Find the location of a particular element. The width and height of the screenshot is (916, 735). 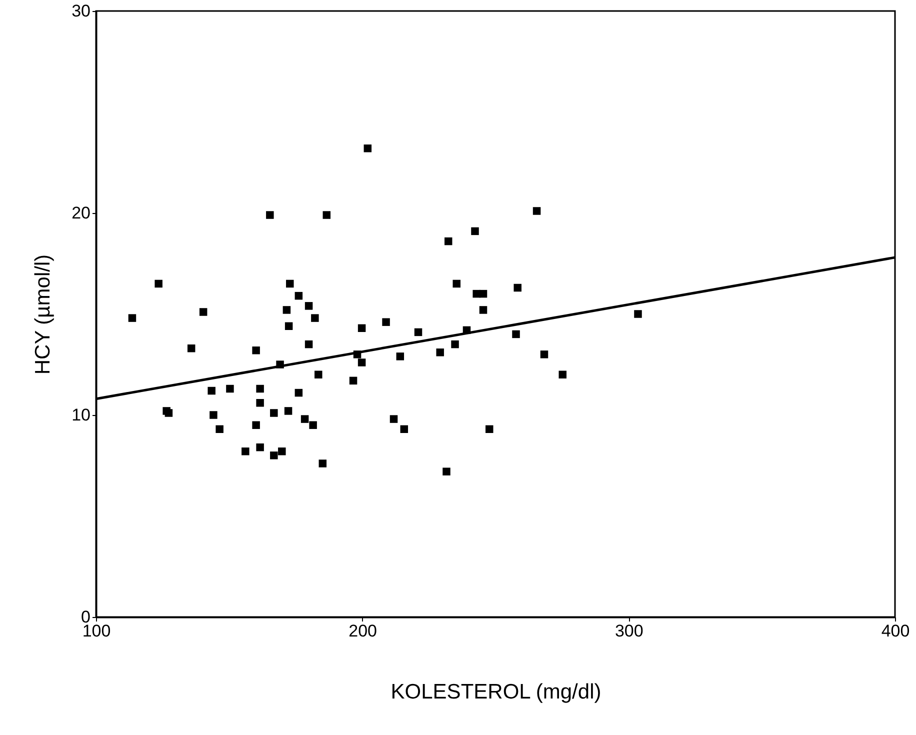

y-tick-label: 10 is located at coordinates (81, 415).